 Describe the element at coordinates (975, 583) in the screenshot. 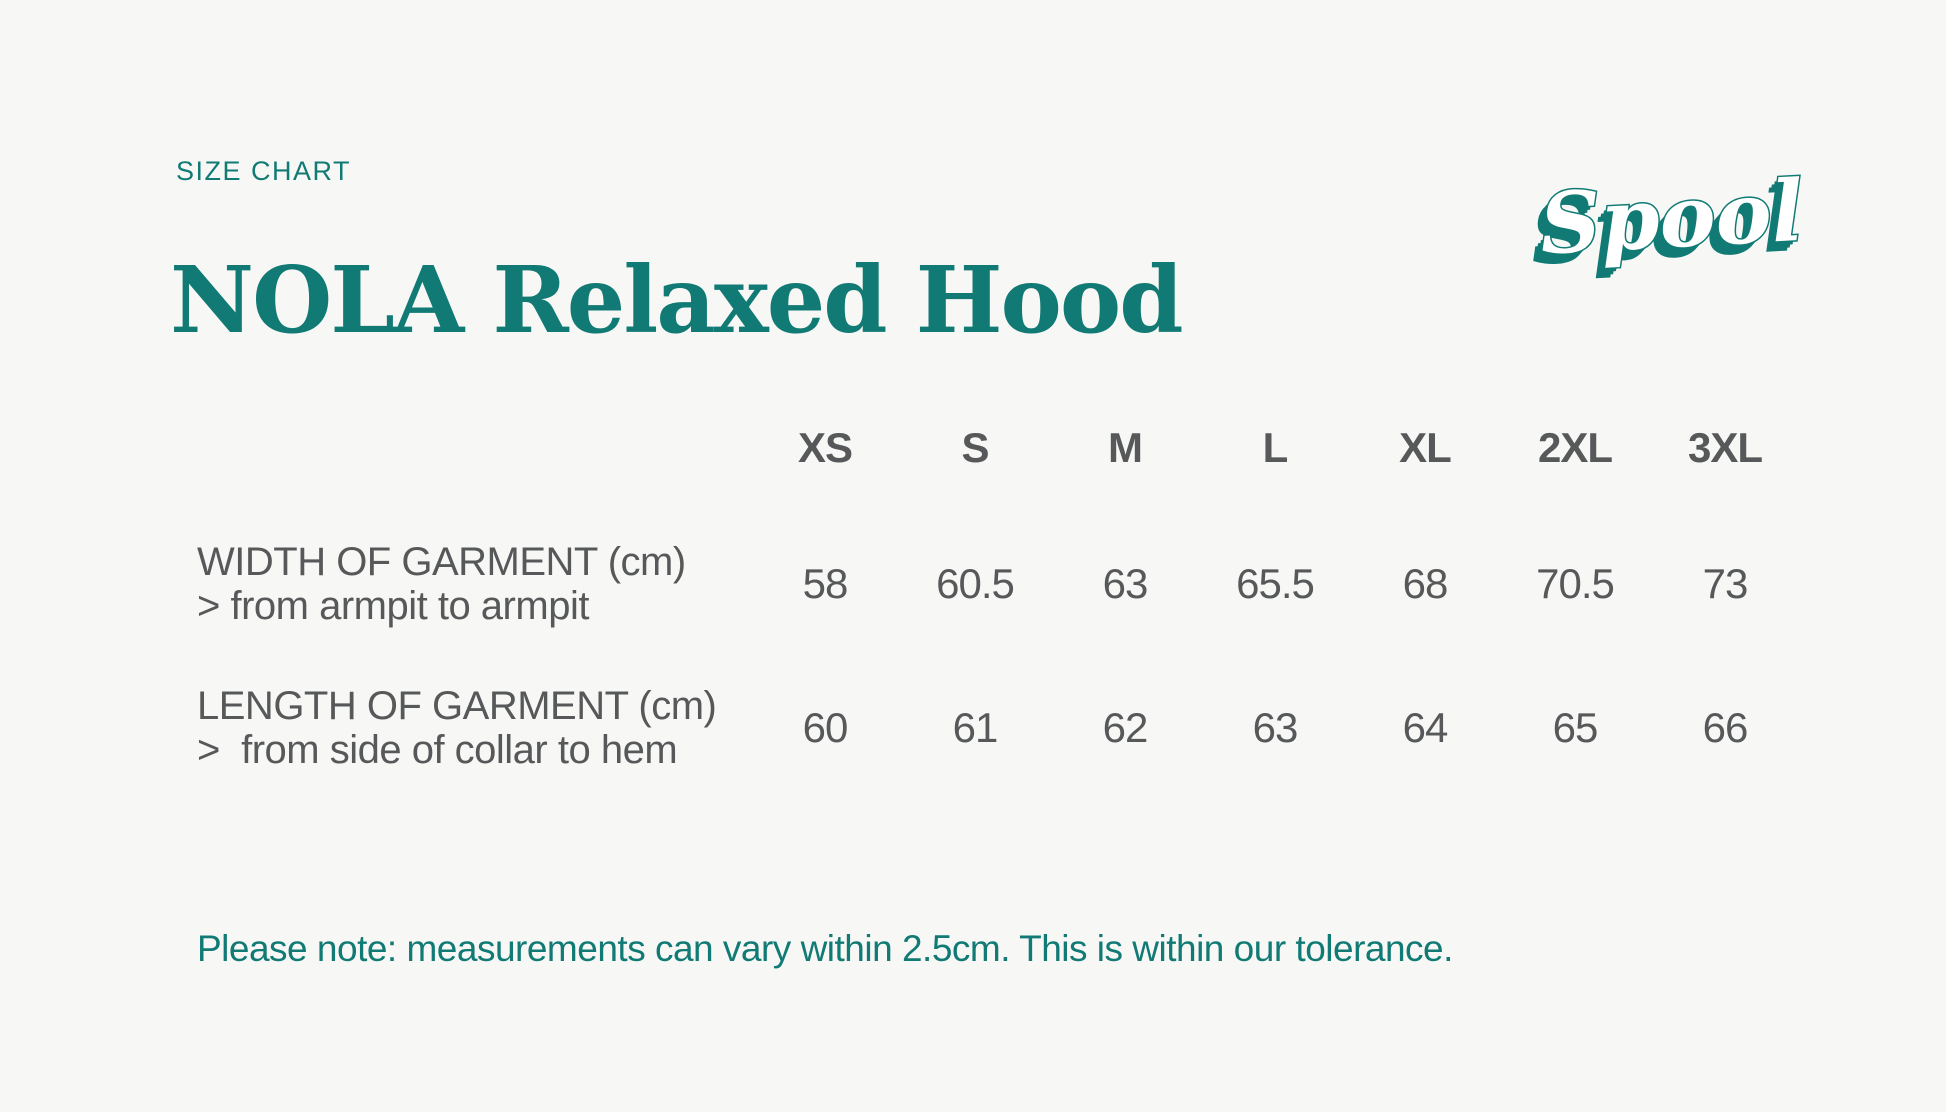

I see `width-value-s: 60.5` at that location.